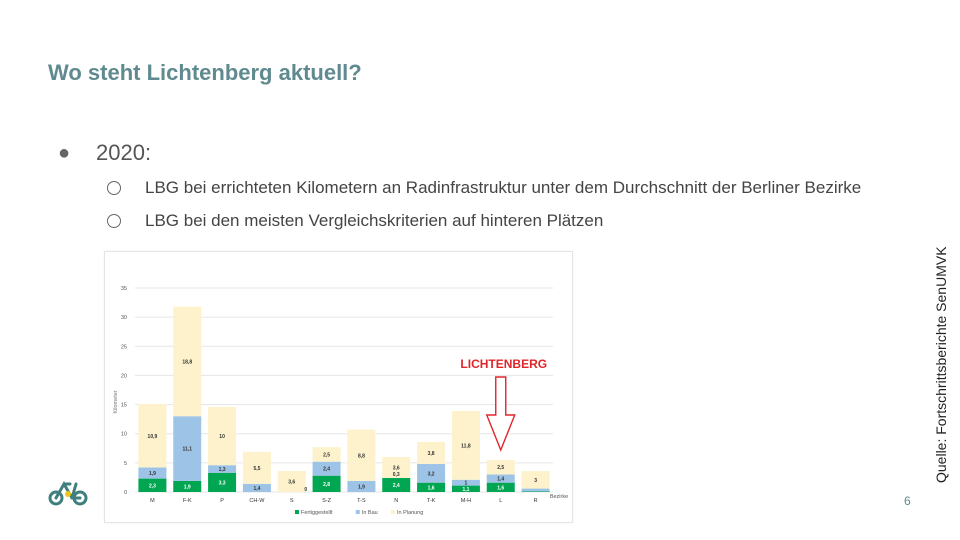 This screenshot has width=960, height=540. I want to click on data-label: 2,3, so click(152, 486).